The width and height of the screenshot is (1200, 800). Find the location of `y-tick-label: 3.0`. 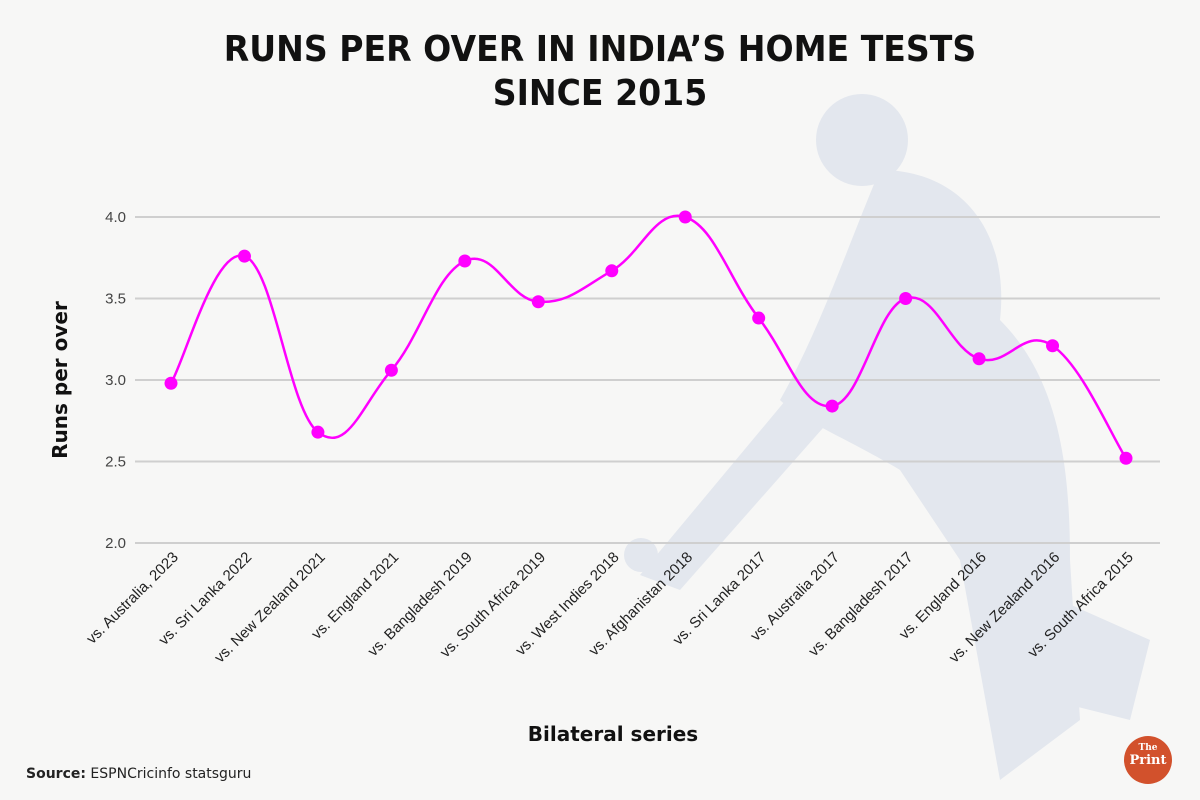

y-tick-label: 3.0 is located at coordinates (115, 380).